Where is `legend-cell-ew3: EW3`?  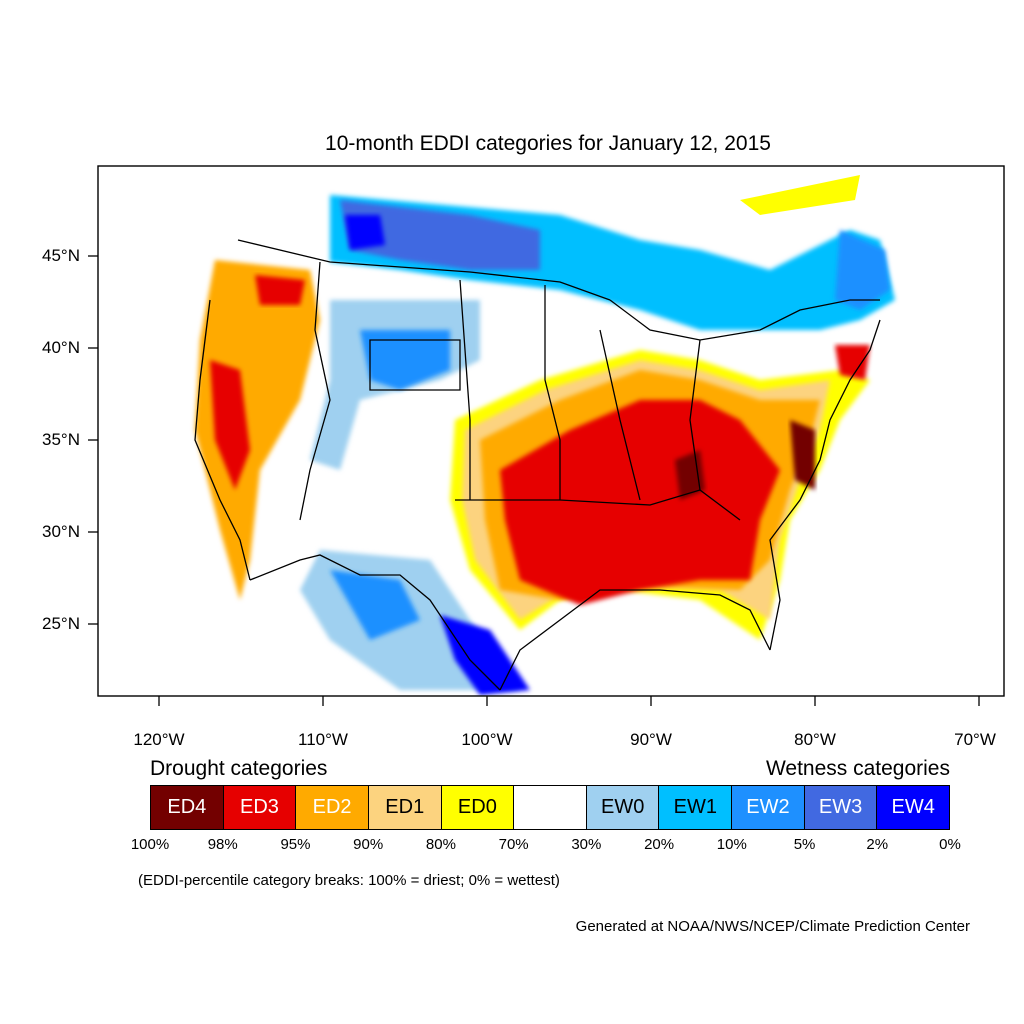
legend-cell-ew3: EW3 is located at coordinates (841, 807).